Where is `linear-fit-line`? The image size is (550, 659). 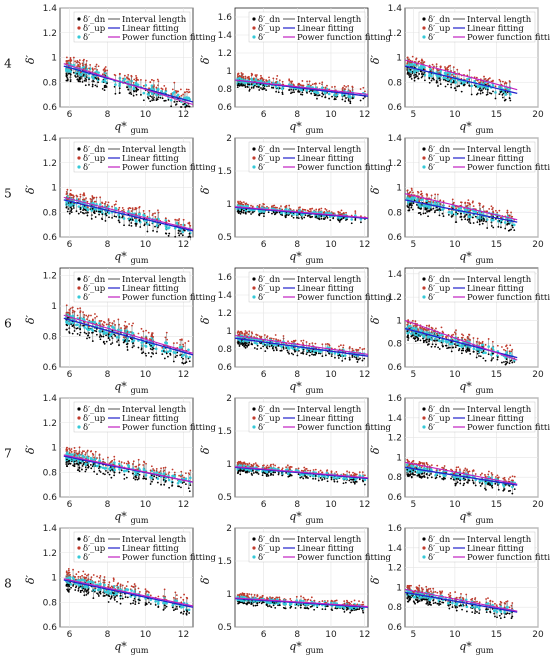
linear-fit-line is located at coordinates (301, 213).